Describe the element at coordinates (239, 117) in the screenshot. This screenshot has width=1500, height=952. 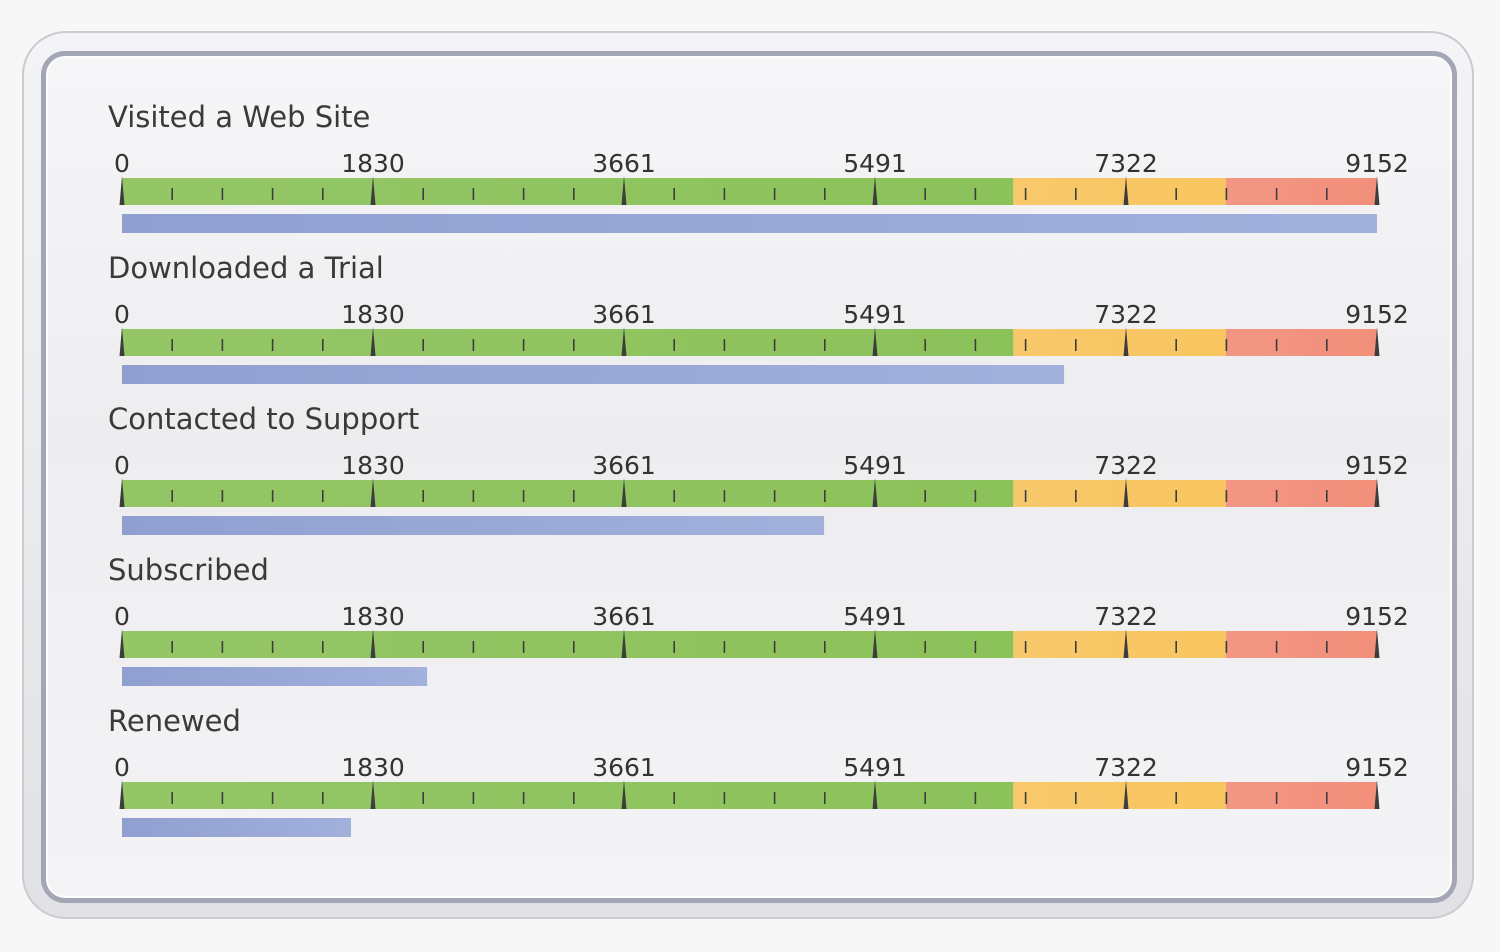
I see `gauge-title: Visited a Web Site` at that location.